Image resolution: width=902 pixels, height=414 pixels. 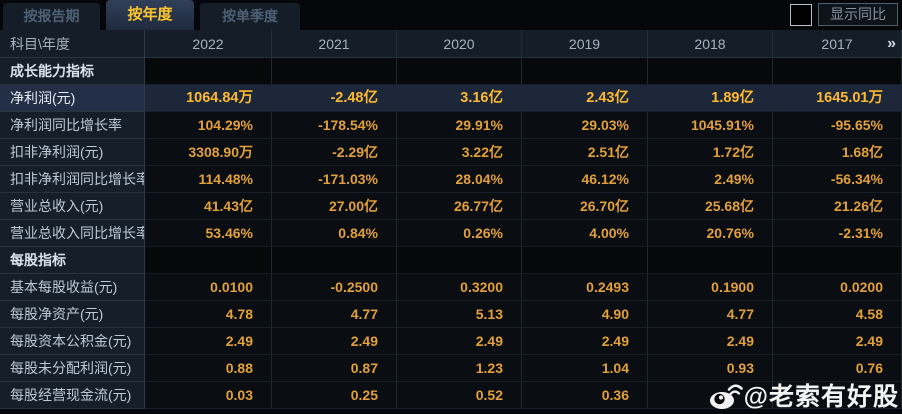 I want to click on cell: 0.84%, so click(x=334, y=233).